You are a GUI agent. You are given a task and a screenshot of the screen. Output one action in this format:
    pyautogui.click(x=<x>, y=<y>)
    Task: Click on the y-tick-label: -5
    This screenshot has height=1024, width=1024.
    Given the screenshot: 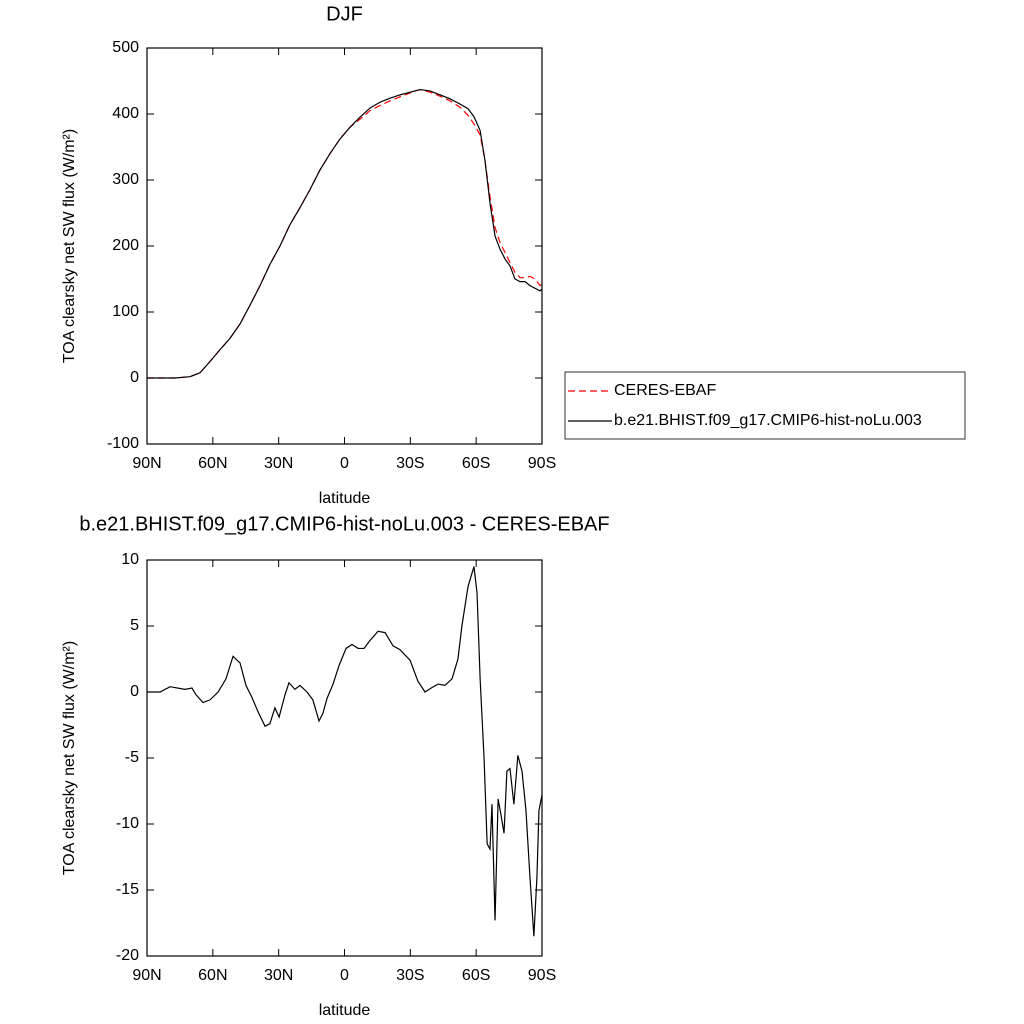 What is the action you would take?
    pyautogui.click(x=132, y=757)
    